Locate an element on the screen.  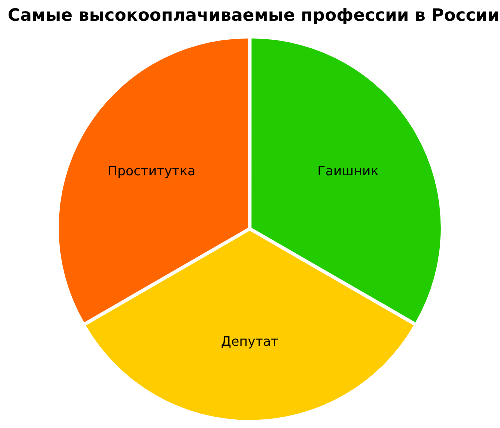
slice-label: Гаишник is located at coordinates (348, 172).